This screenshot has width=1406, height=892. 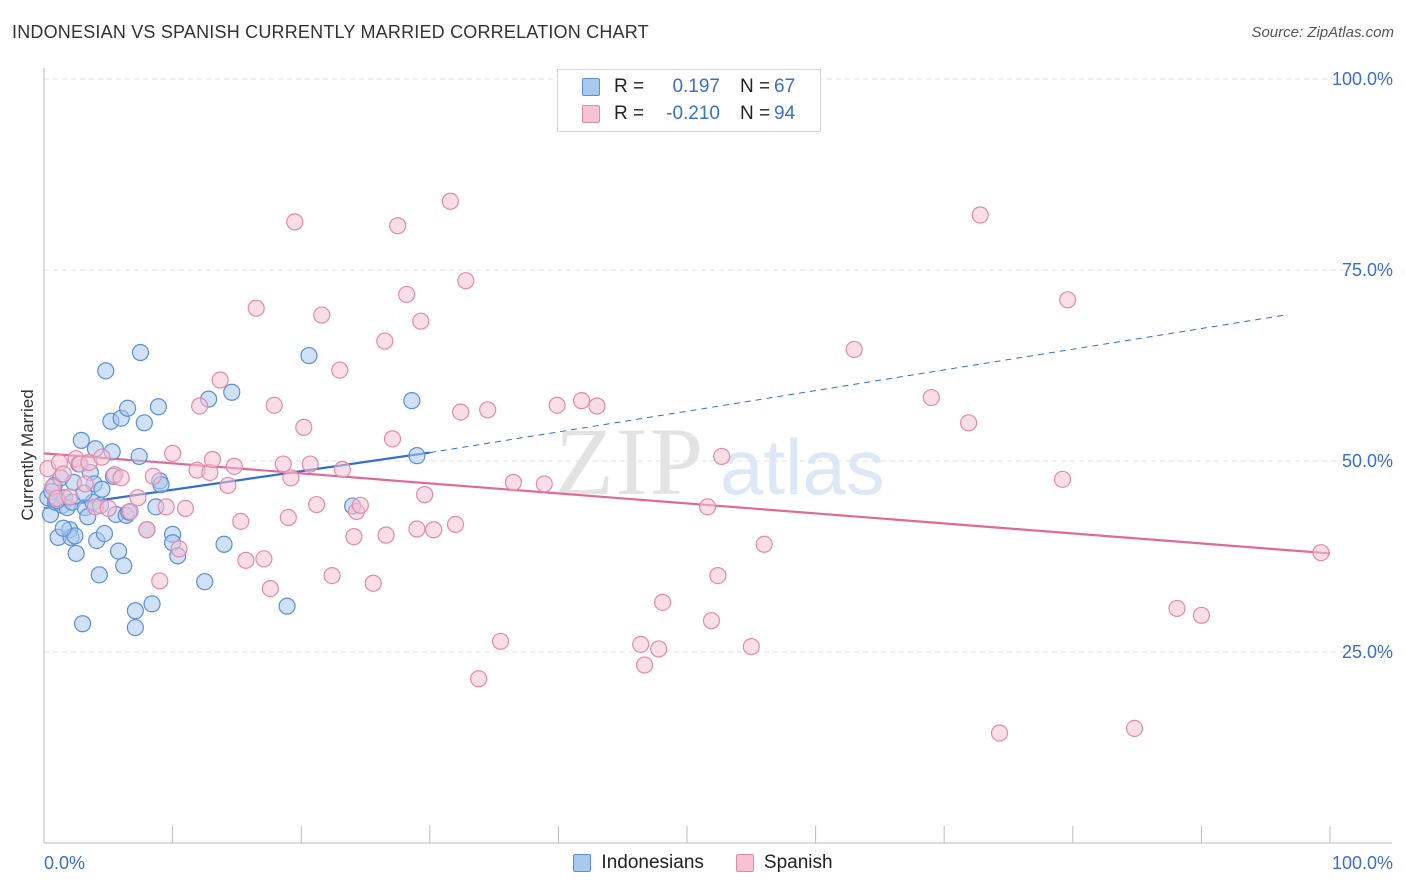 What do you see at coordinates (798, 862) in the screenshot?
I see `legend-label-spanish: Spanish` at bounding box center [798, 862].